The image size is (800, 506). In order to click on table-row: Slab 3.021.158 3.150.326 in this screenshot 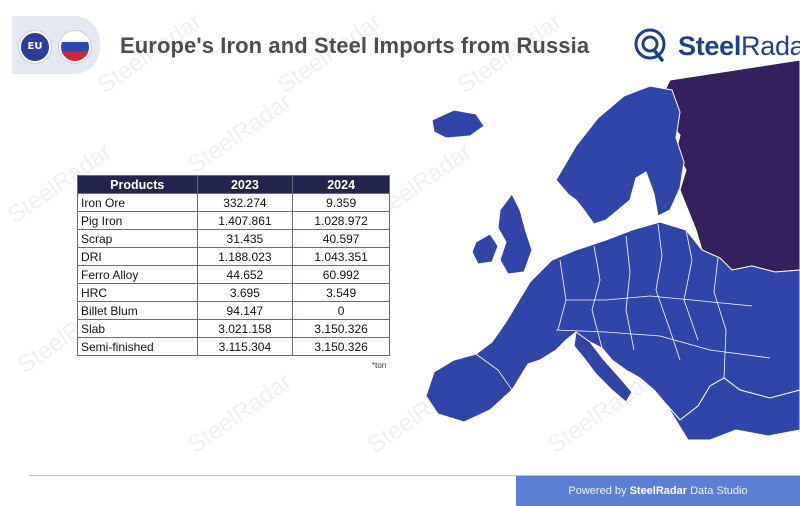, I will do `click(233, 328)`.